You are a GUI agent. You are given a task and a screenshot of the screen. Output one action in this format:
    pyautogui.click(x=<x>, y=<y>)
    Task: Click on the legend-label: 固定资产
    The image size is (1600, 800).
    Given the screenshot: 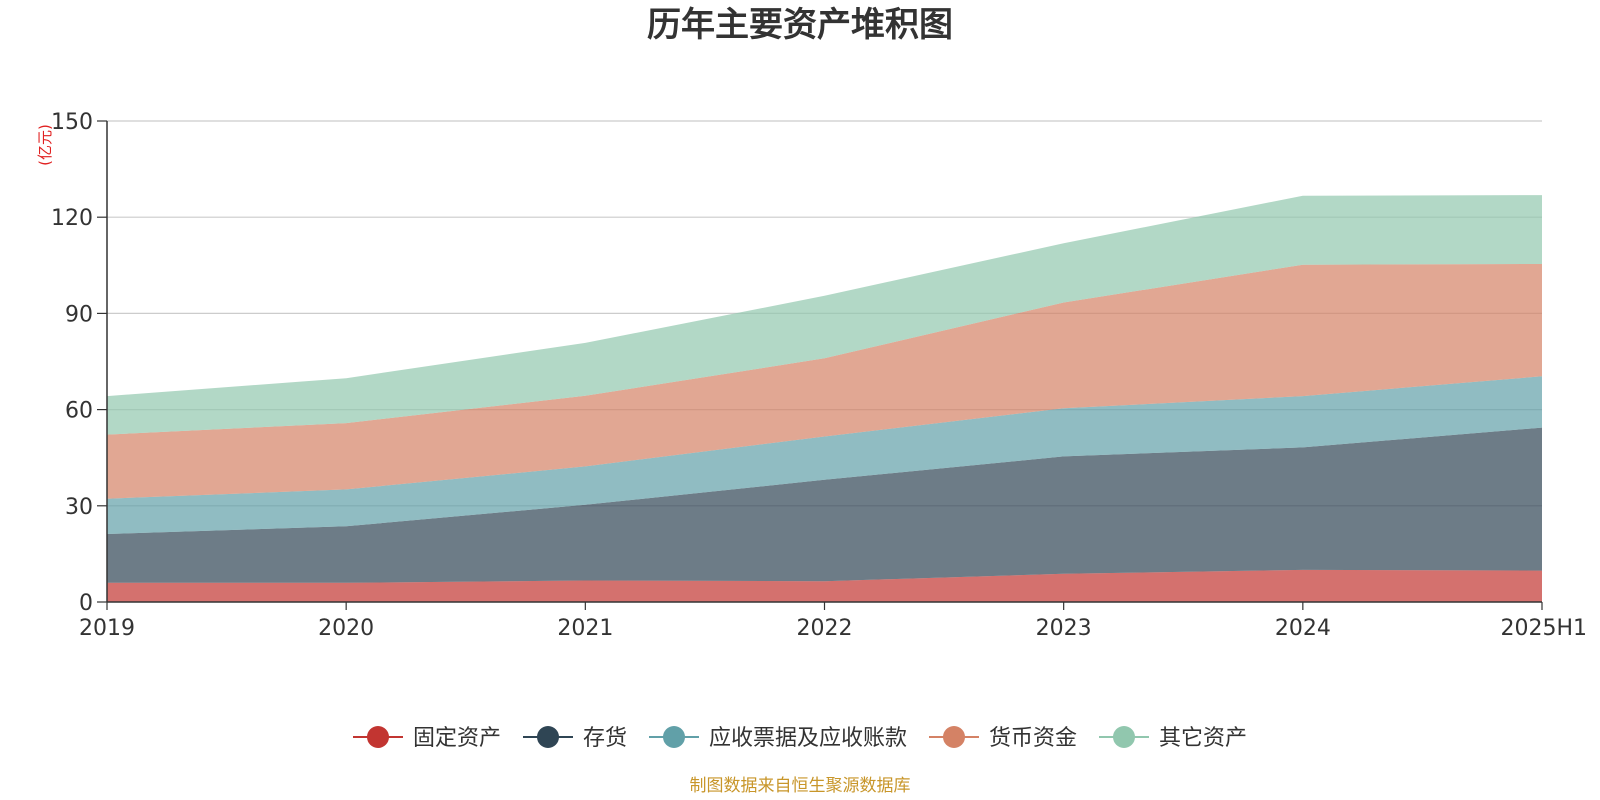 What is the action you would take?
    pyautogui.click(x=457, y=738)
    